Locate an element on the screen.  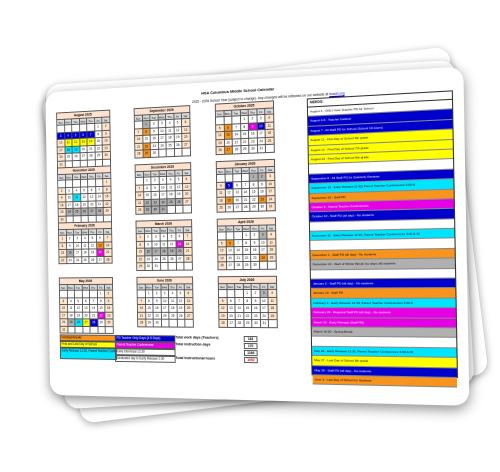
total-value: 1052 is located at coordinates (251, 360).